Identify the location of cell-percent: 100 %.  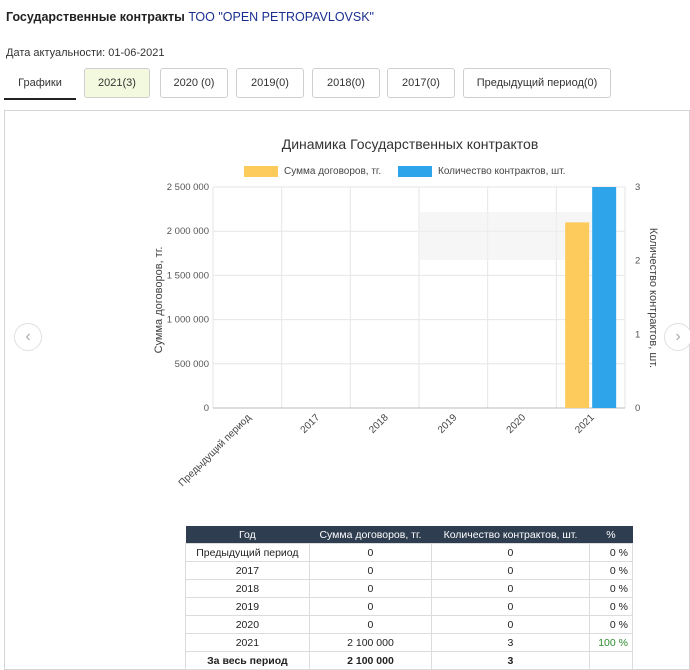
(611, 642).